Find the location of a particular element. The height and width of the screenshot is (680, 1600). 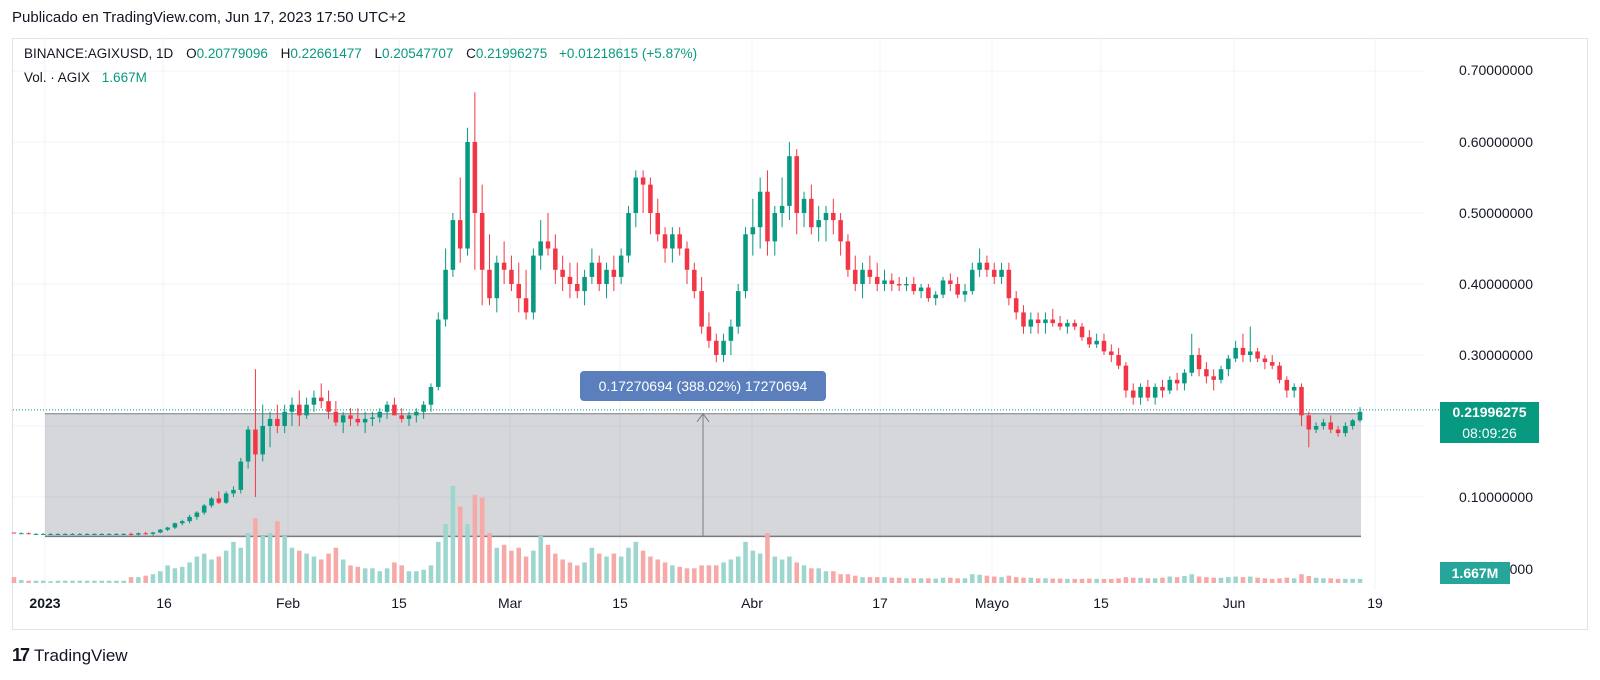

legend-high-value: 0.22661477 is located at coordinates (326, 53).